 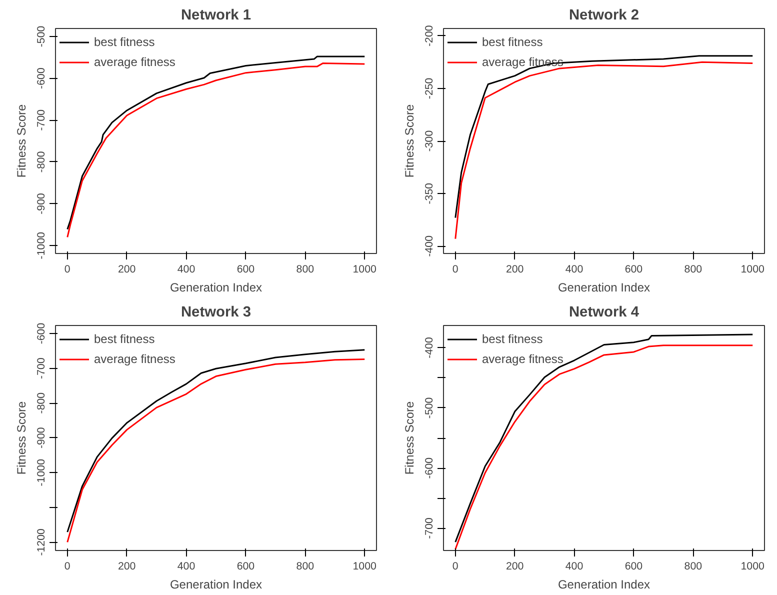 What do you see at coordinates (42, 542) in the screenshot?
I see `y-tick-label: -1200` at bounding box center [42, 542].